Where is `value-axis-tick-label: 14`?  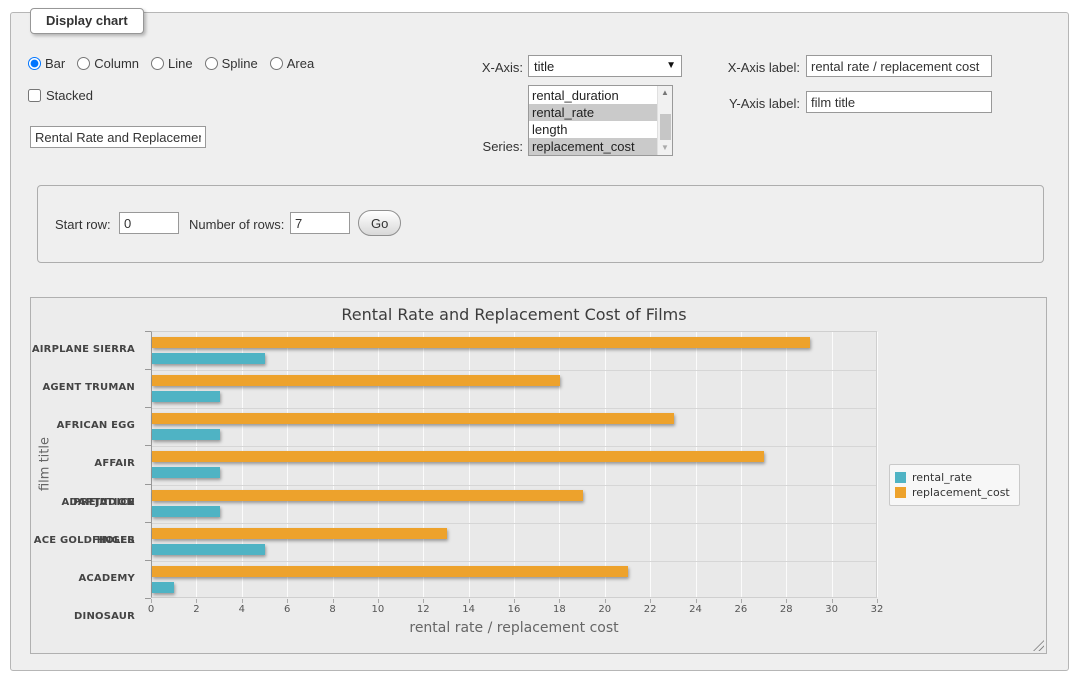 value-axis-tick-label: 14 is located at coordinates (468, 609).